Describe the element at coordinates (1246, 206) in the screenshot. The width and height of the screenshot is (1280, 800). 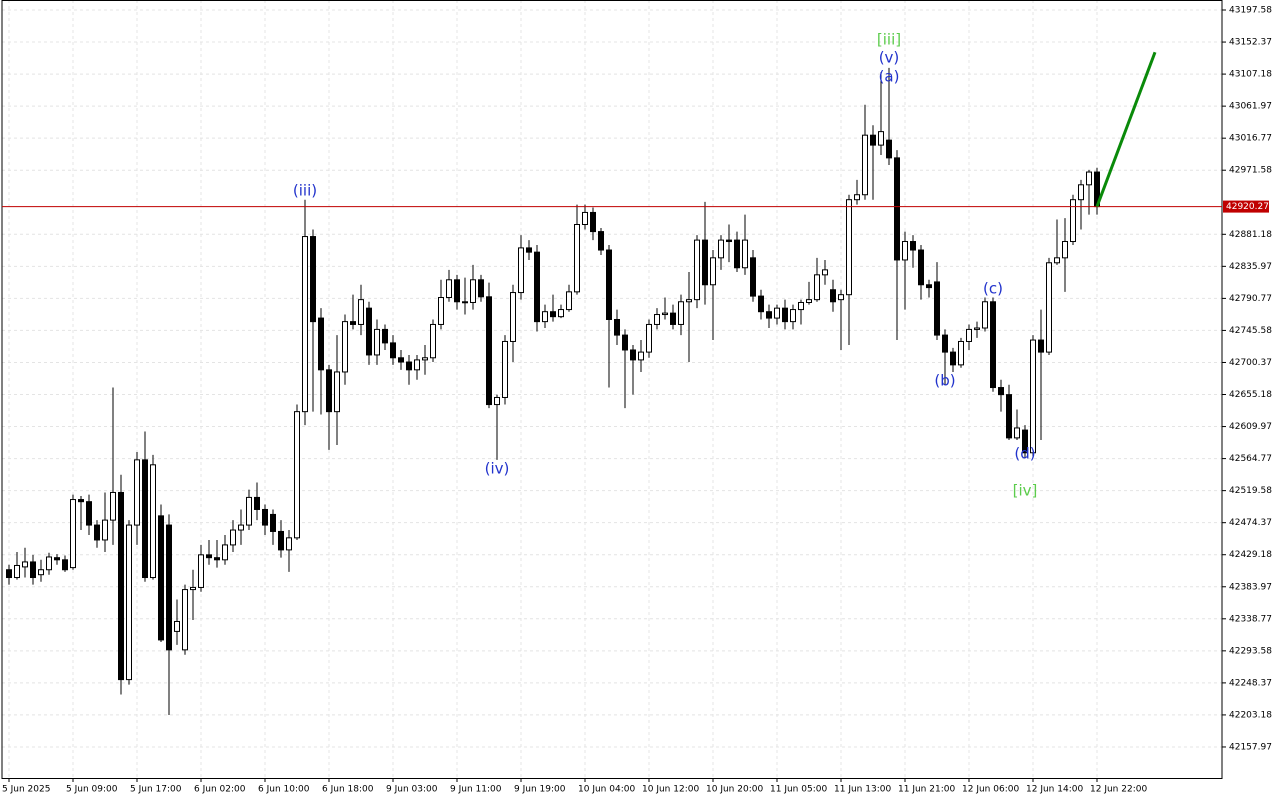
I see `current-price-box` at that location.